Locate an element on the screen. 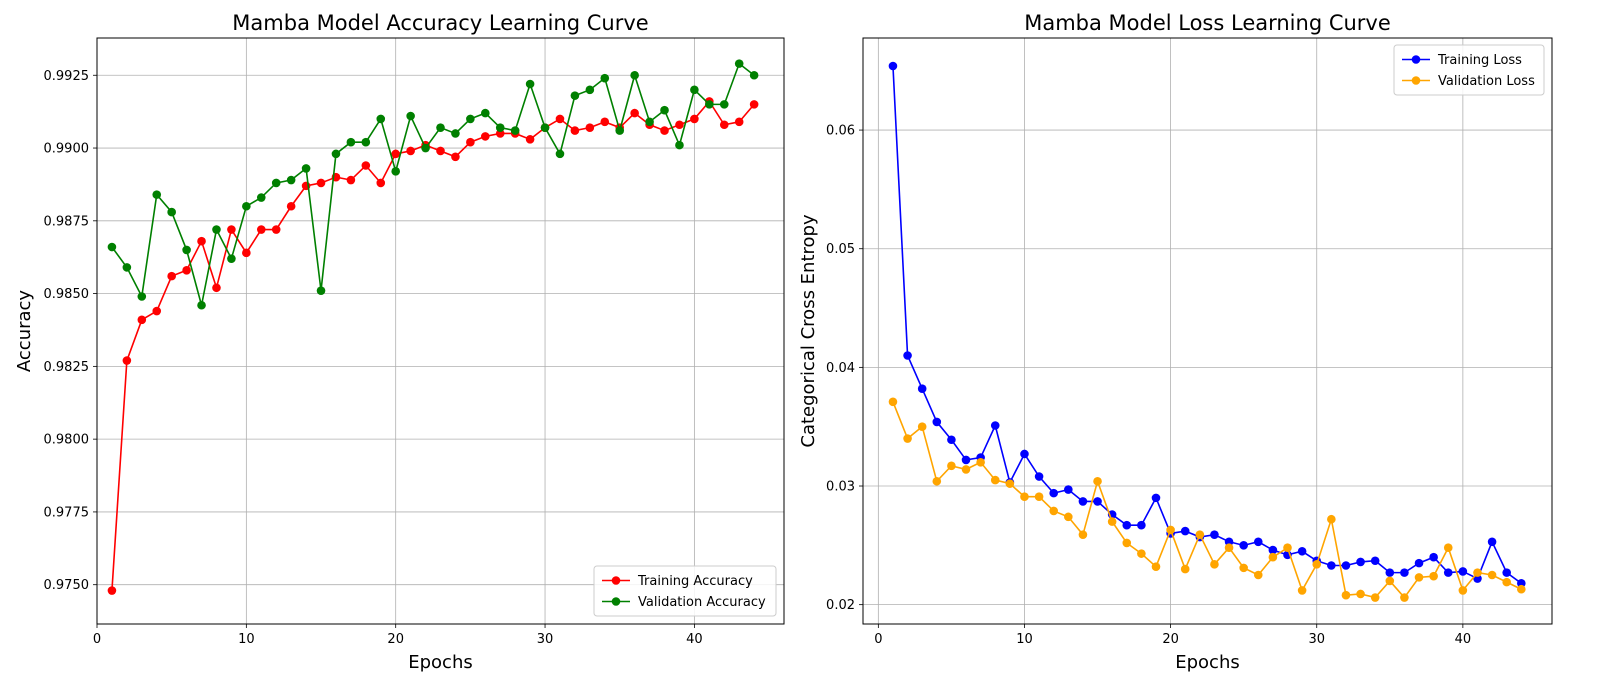  chart-1-ytick-label: 0.9850 is located at coordinates (67, 294).